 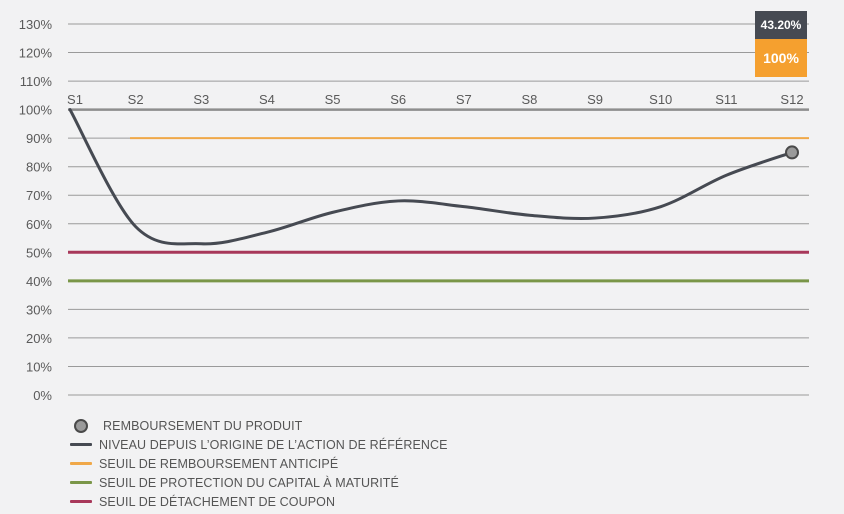 What do you see at coordinates (39, 138) in the screenshot?
I see `y-tick-label: 90%` at bounding box center [39, 138].